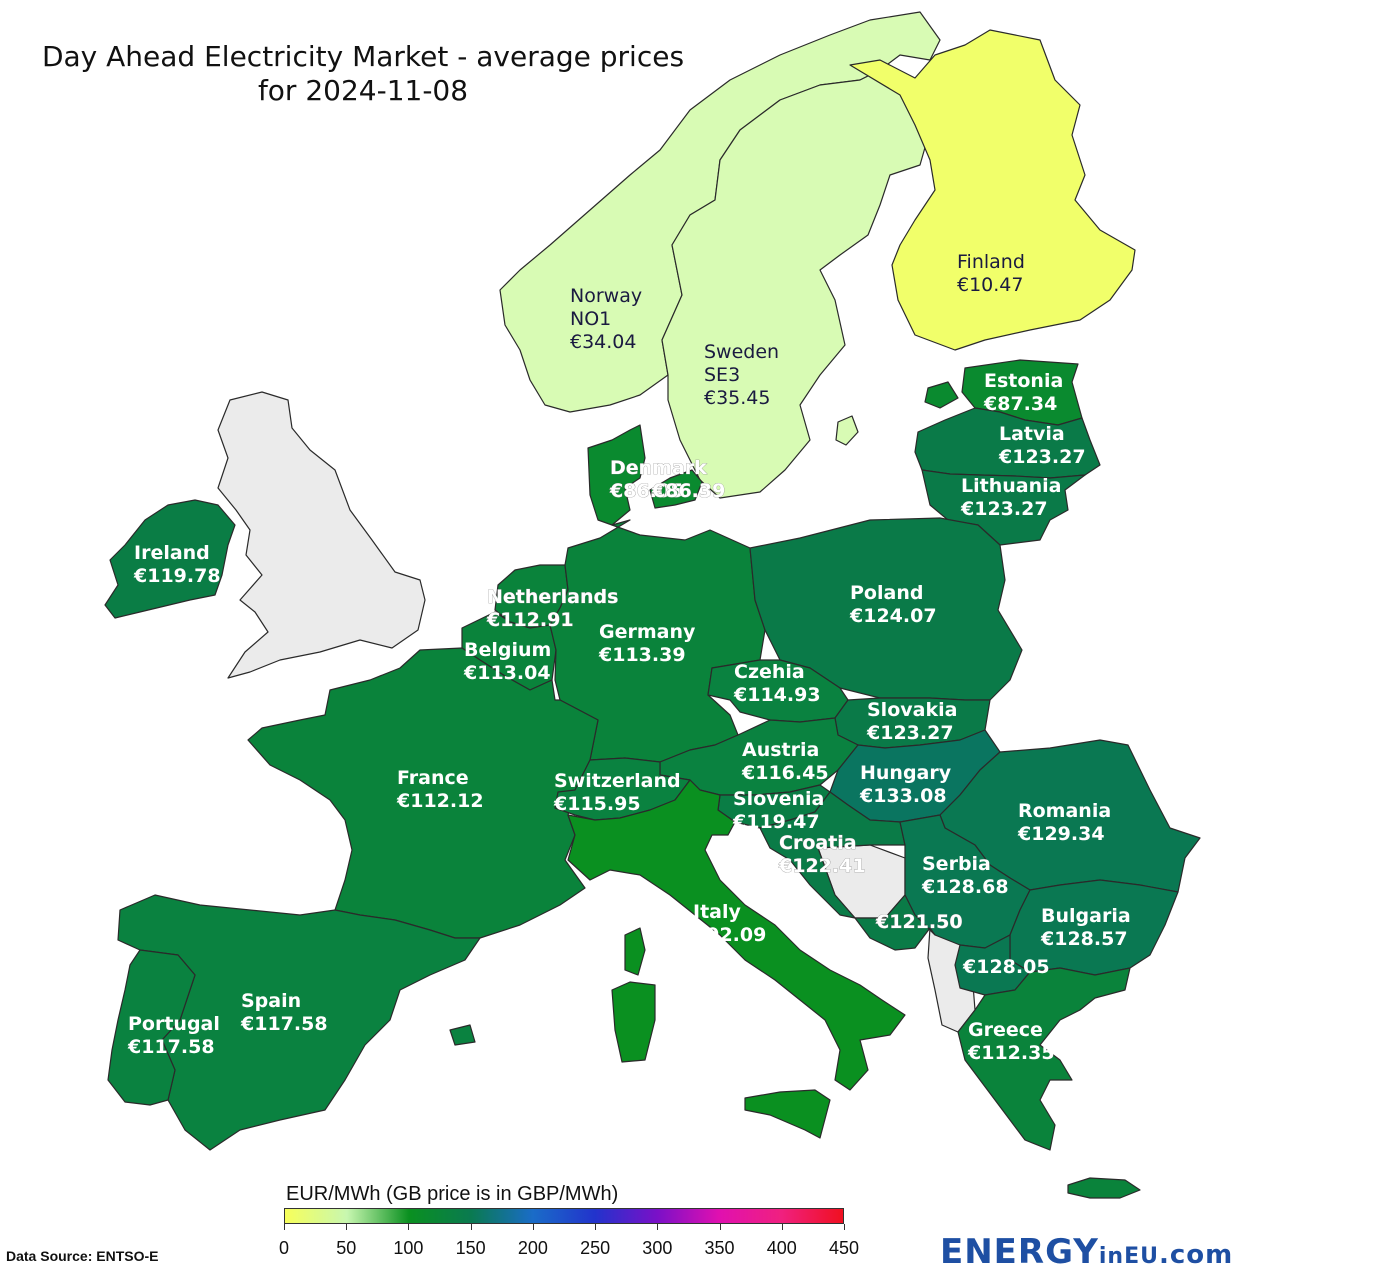  Describe the element at coordinates (893, 604) in the screenshot. I see `label-poland: Poland €124.07` at that location.